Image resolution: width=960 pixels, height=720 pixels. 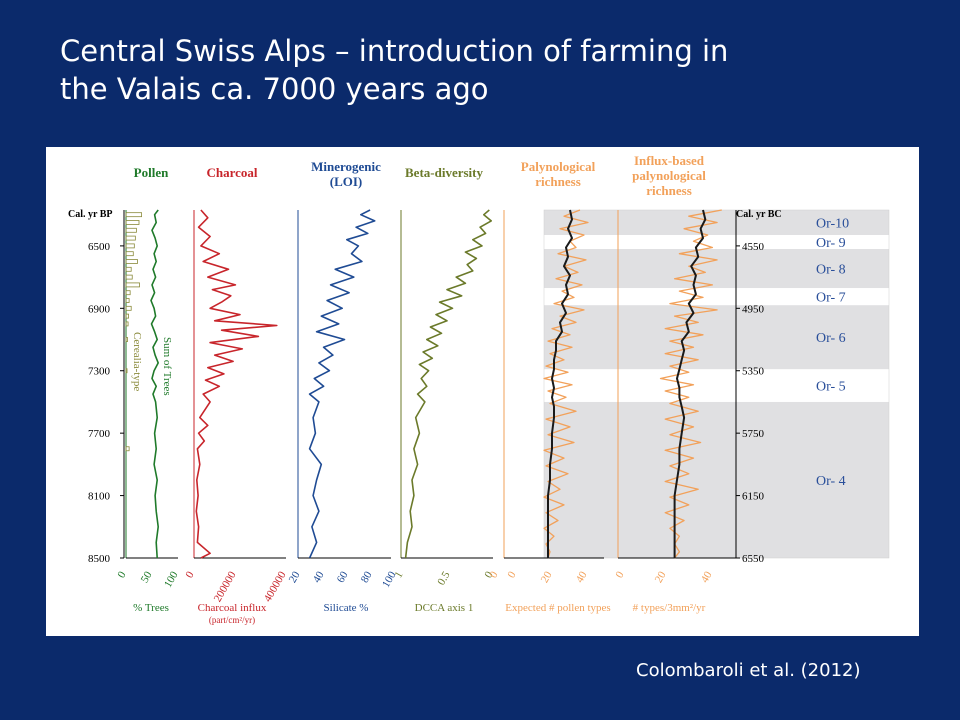 What do you see at coordinates (398, 575) in the screenshot?
I see `panel-tick-label: 1` at bounding box center [398, 575].